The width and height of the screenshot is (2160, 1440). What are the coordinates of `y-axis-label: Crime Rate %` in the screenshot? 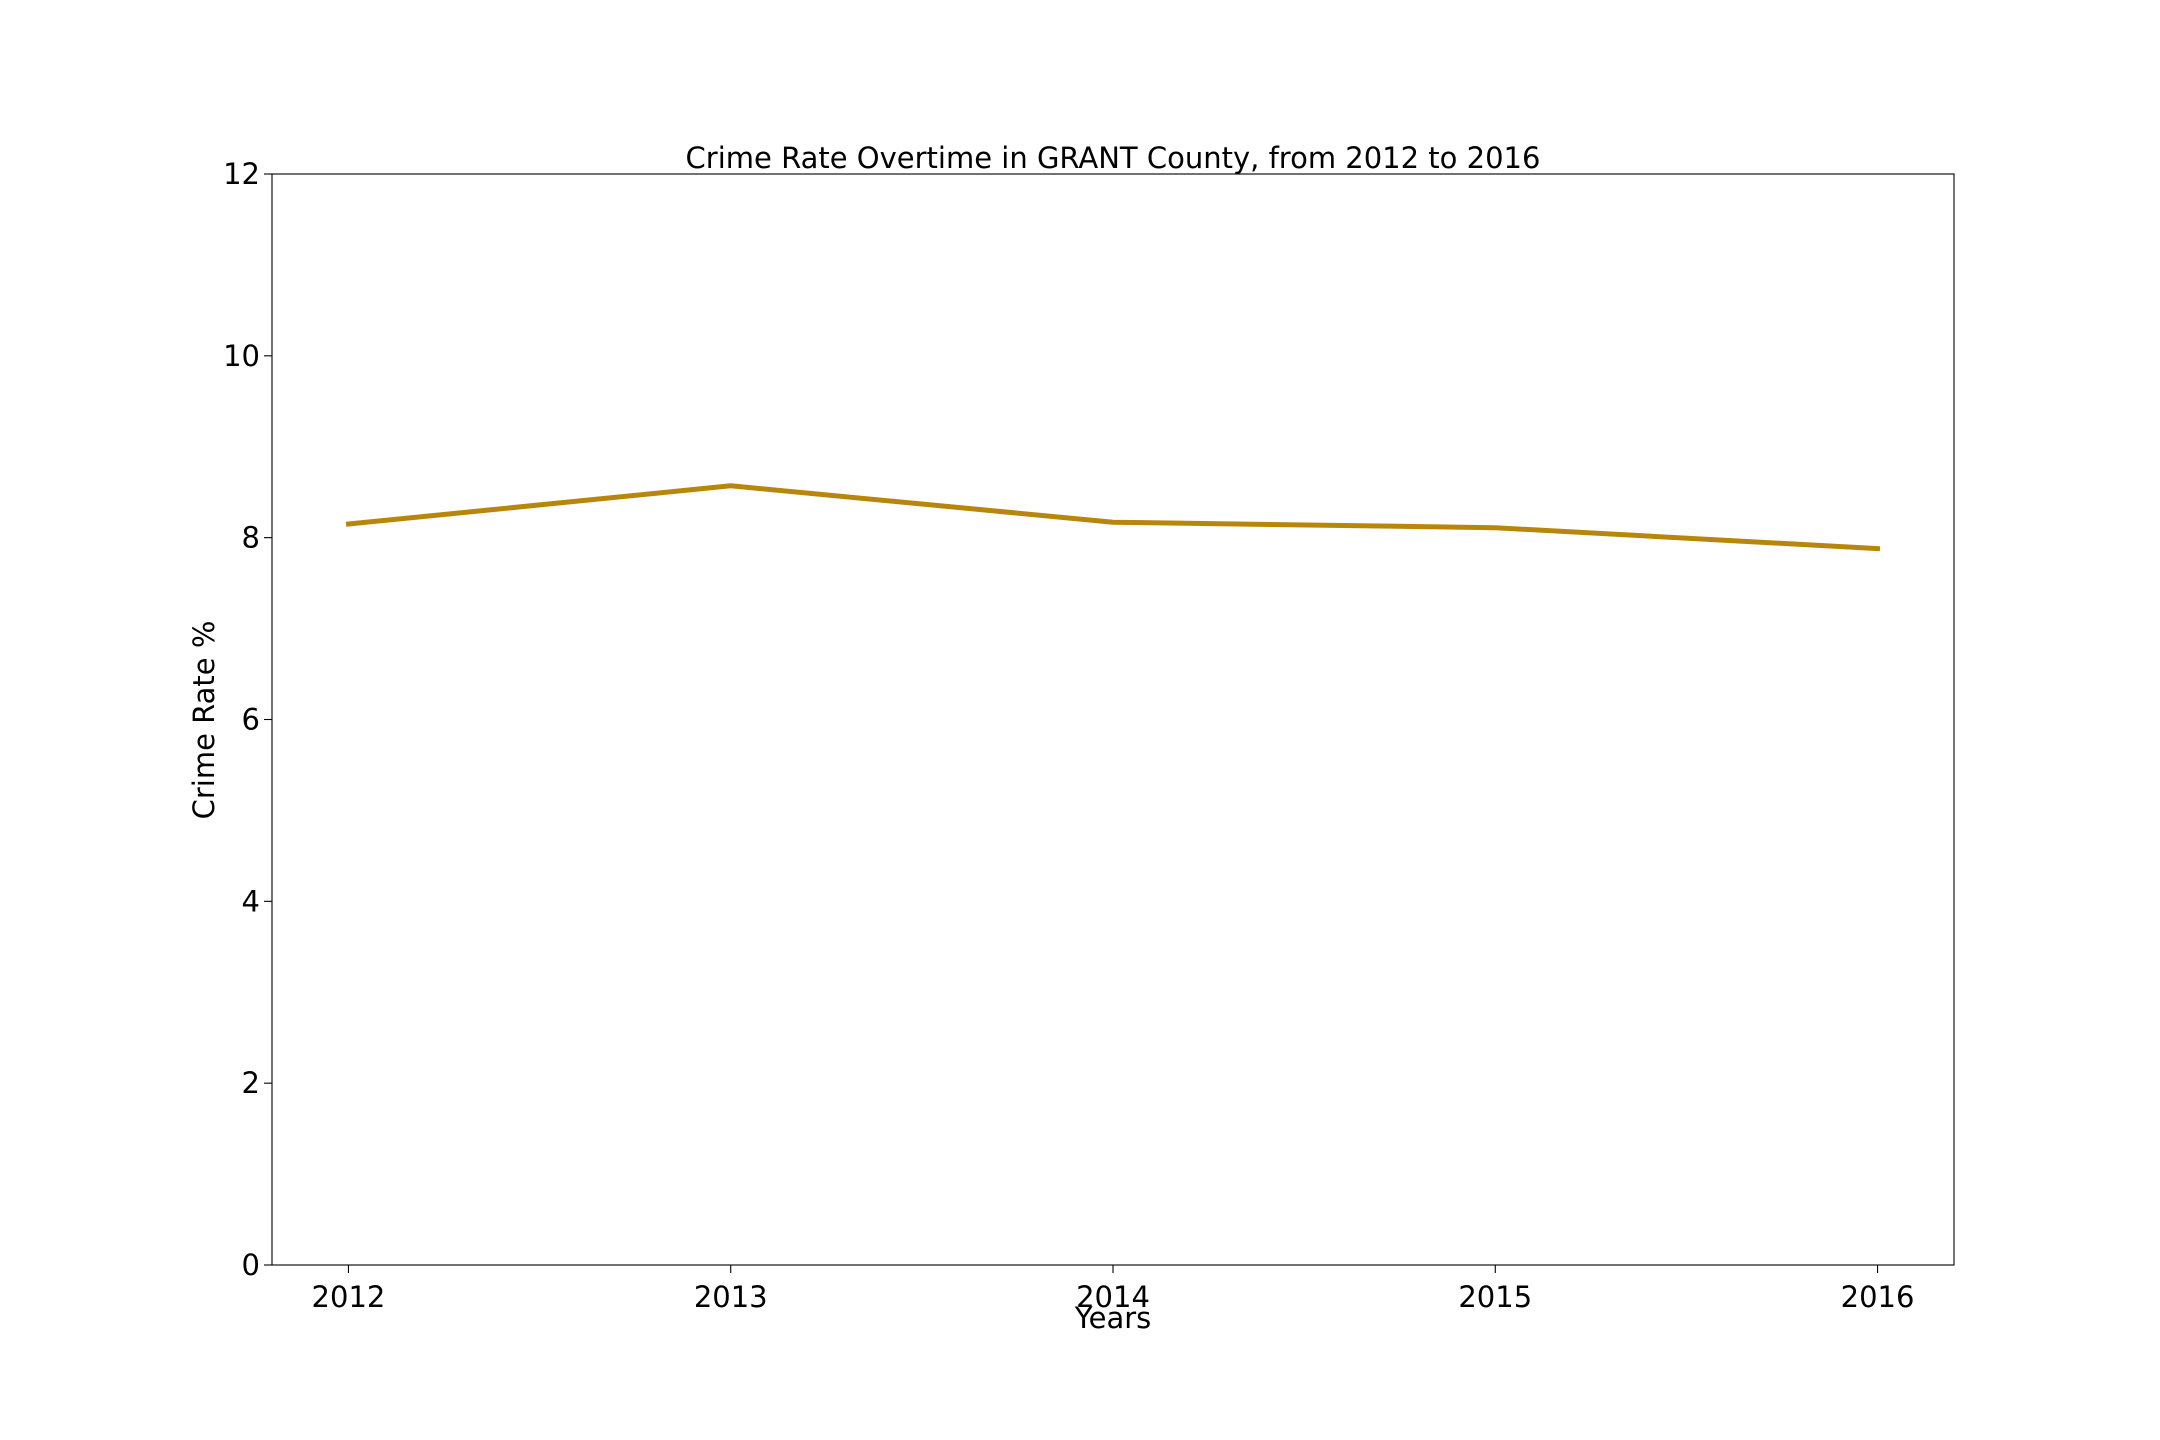 It's located at (204, 720).